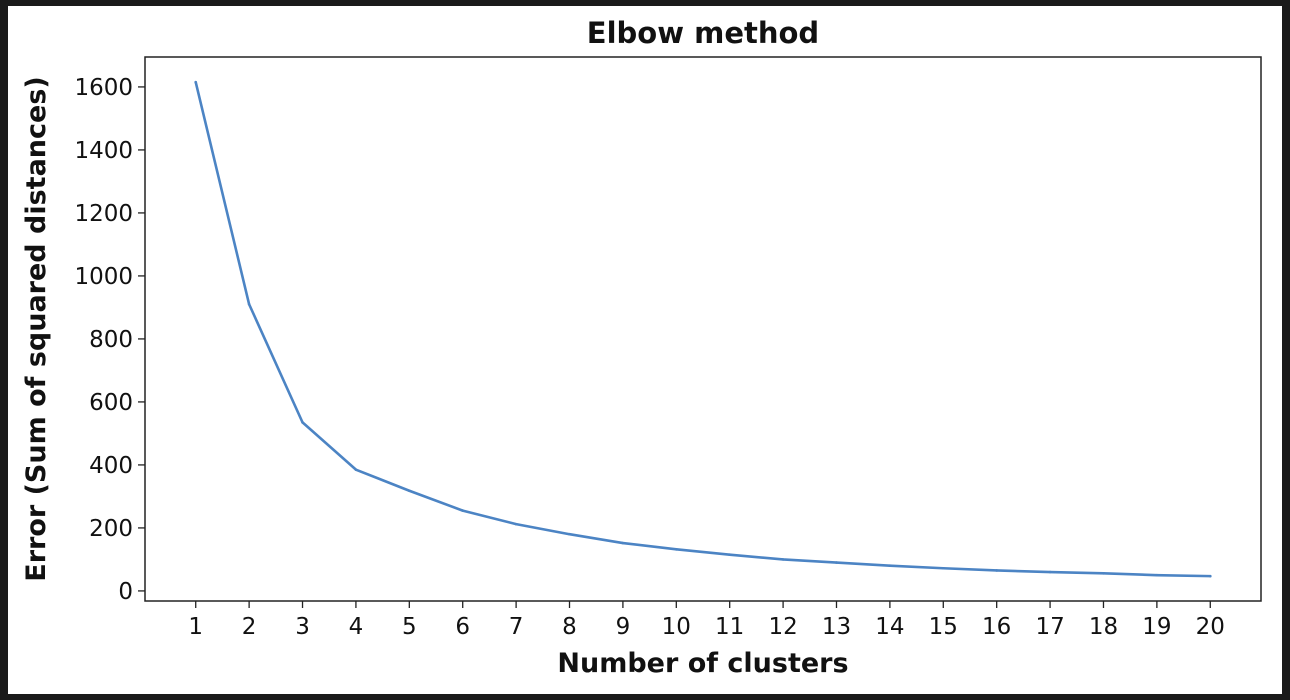 This screenshot has height=700, width=1290. Describe the element at coordinates (302, 627) in the screenshot. I see `x-tick-label-3: 3` at that location.